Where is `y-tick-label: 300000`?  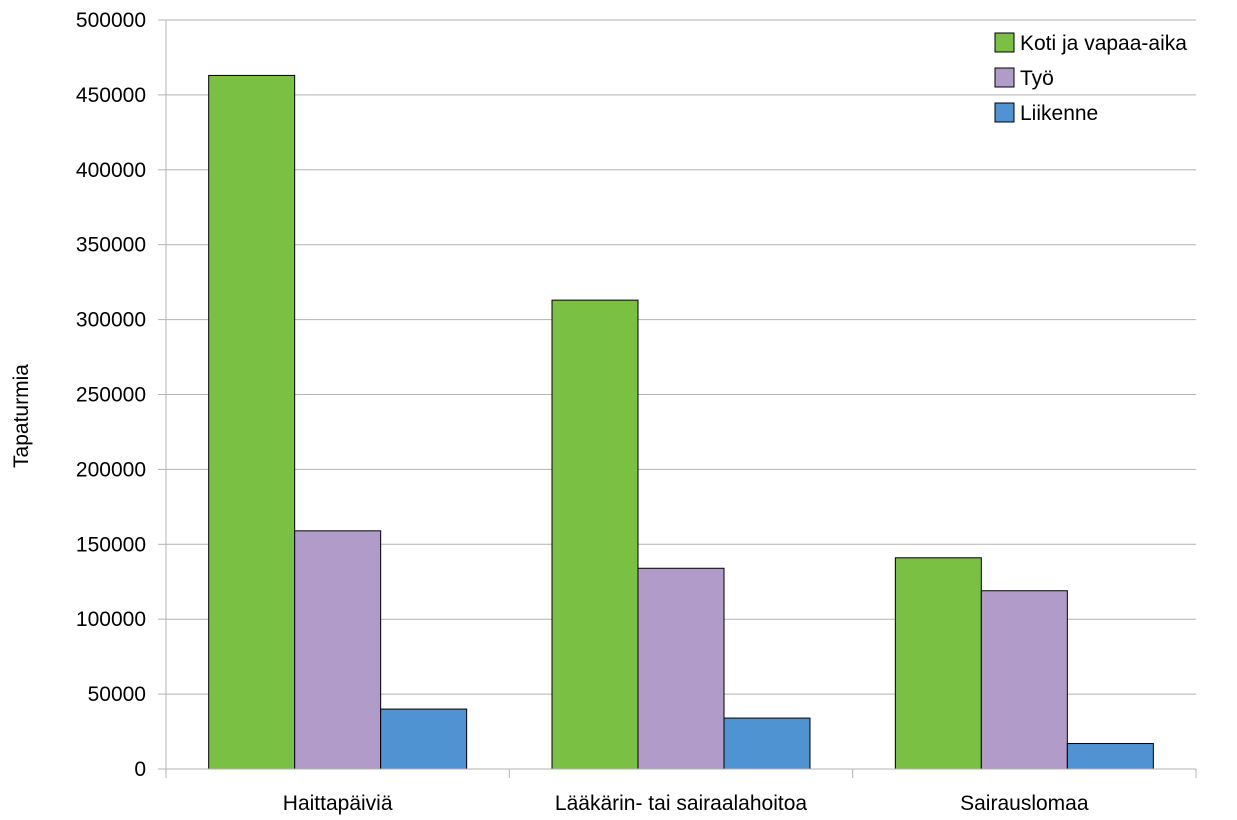 y-tick-label: 300000 is located at coordinates (111, 320).